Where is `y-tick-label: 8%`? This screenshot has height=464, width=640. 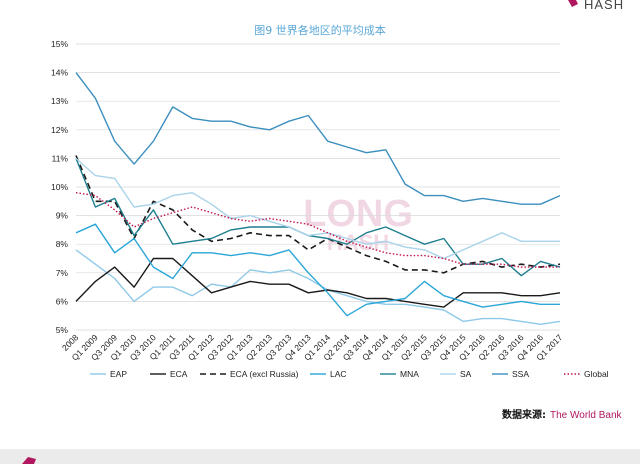
y-tick-label: 8% is located at coordinates (62, 244).